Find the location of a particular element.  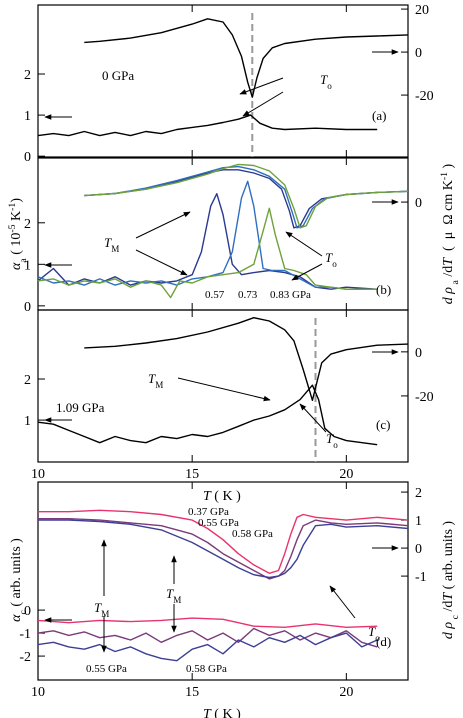

annotation-part: 0 GPa is located at coordinates (118, 75).